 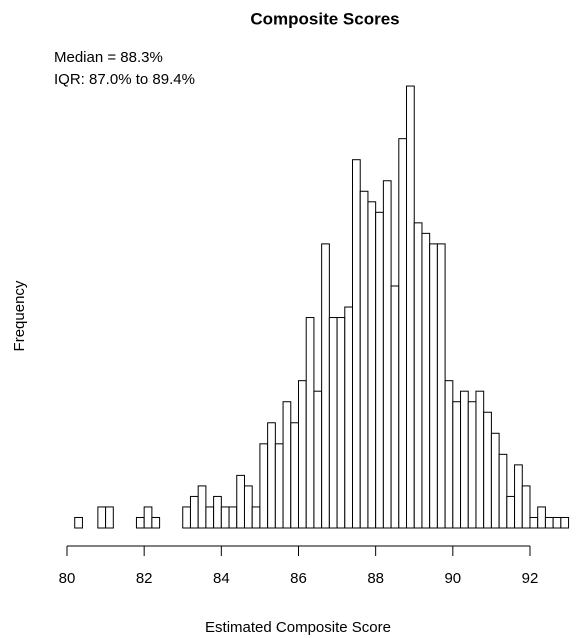 What do you see at coordinates (124, 79) in the screenshot?
I see `annotation: IQR: 87.0% to 89.4%` at bounding box center [124, 79].